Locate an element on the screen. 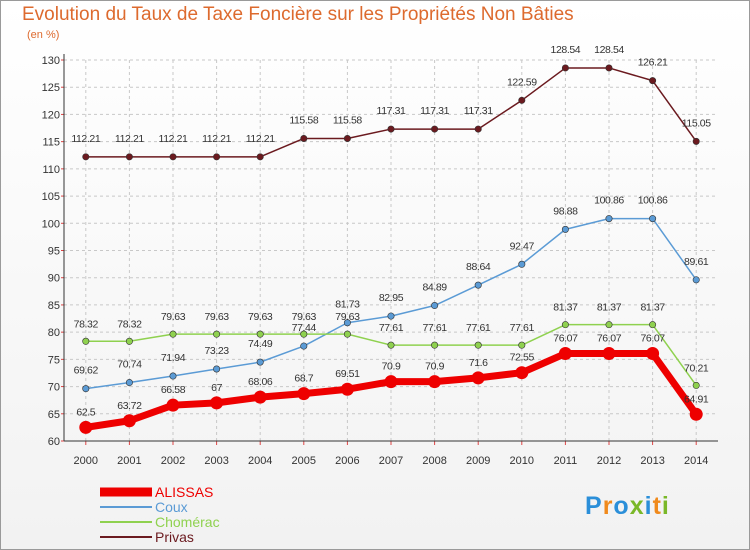 Image resolution: width=750 pixels, height=550 pixels. data-label: 77.44 is located at coordinates (304, 328).